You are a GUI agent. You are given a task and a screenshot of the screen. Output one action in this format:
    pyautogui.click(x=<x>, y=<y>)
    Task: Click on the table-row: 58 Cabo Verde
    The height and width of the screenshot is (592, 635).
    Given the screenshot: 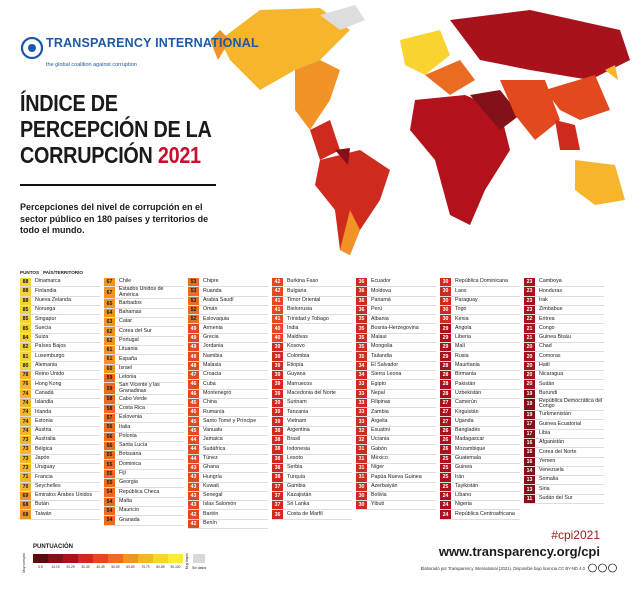 What is the action you would take?
    pyautogui.click(x=144, y=400)
    